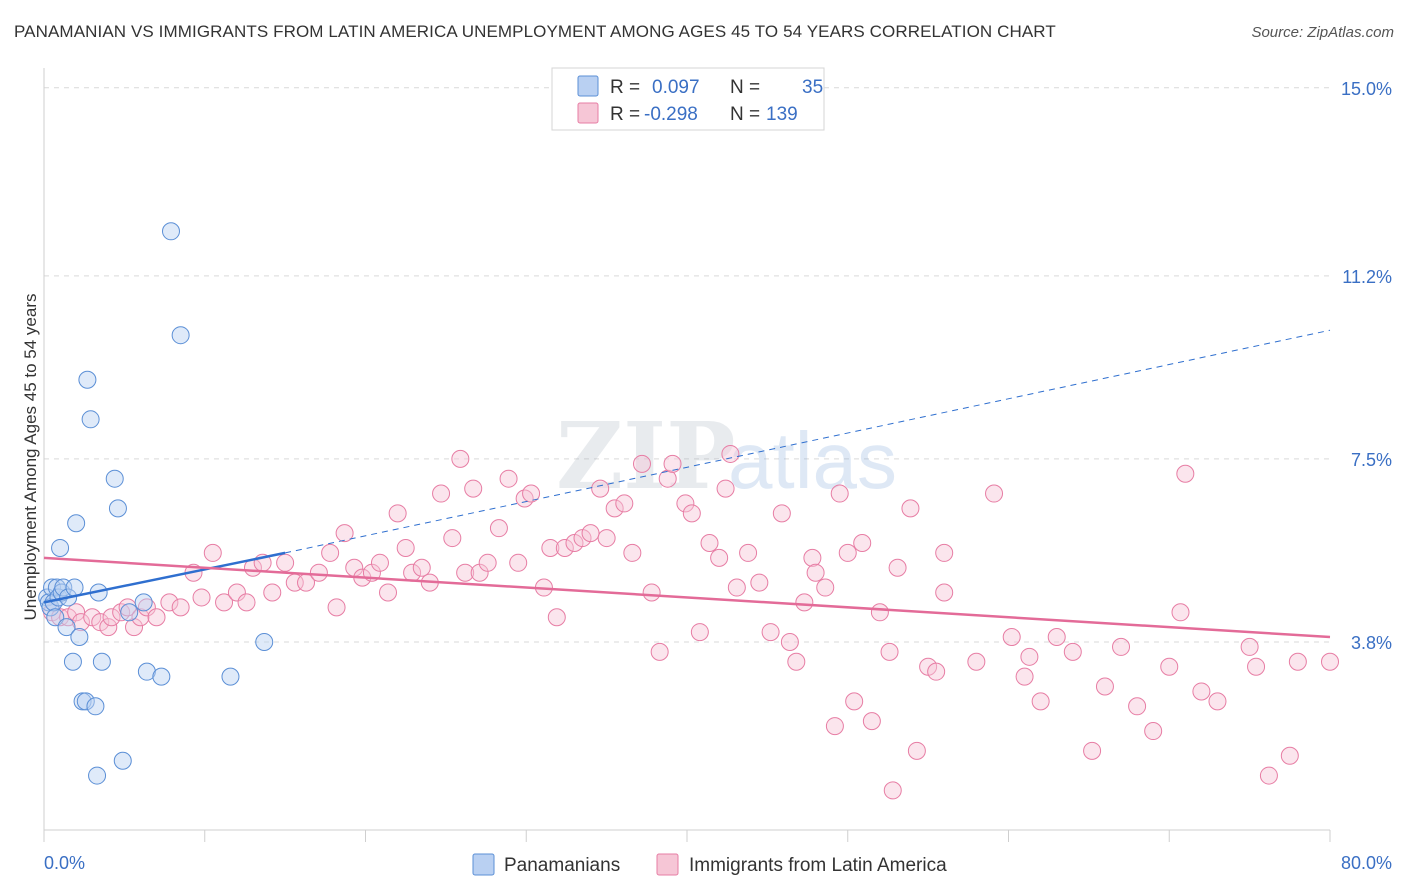 The height and width of the screenshot is (892, 1406). Describe the element at coordinates (688, 99) in the screenshot. I see `stats-legend: R = 0.097 N = 35 R = -0.298 N = 139` at that location.